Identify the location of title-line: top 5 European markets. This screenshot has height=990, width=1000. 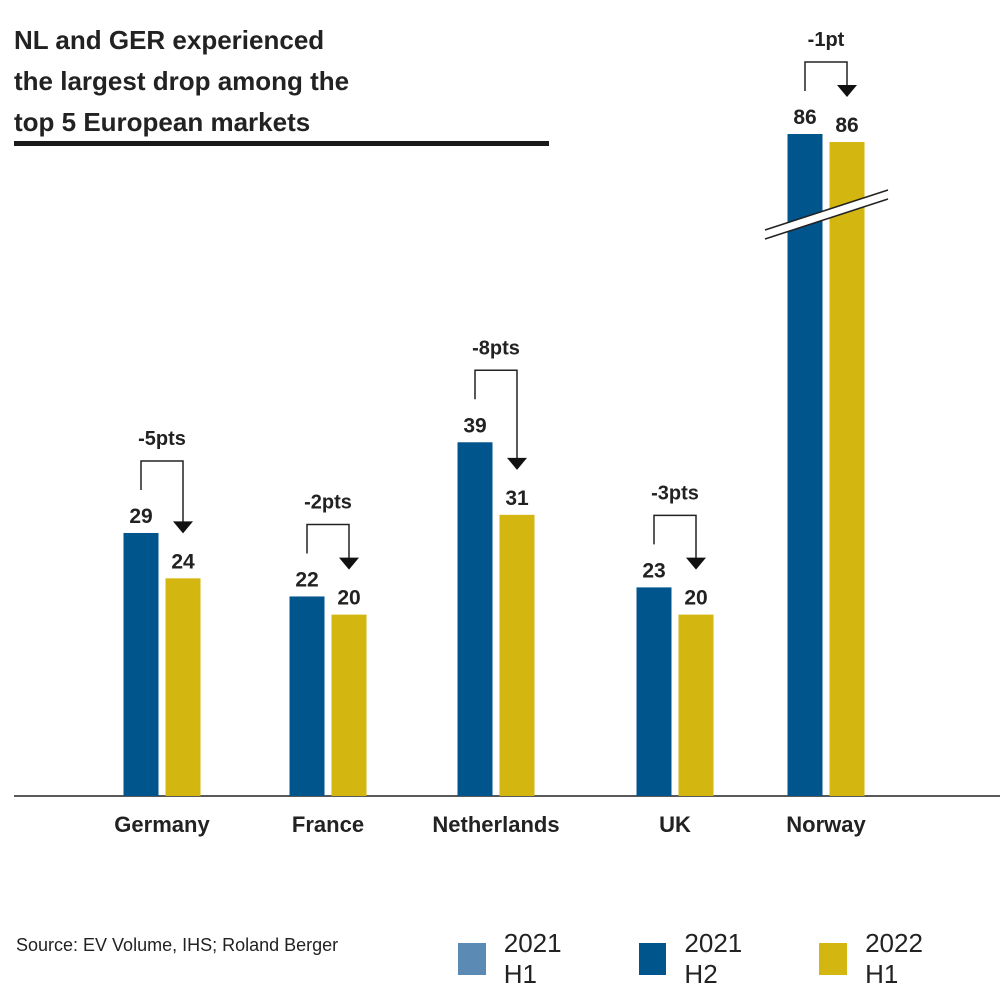
(162, 122).